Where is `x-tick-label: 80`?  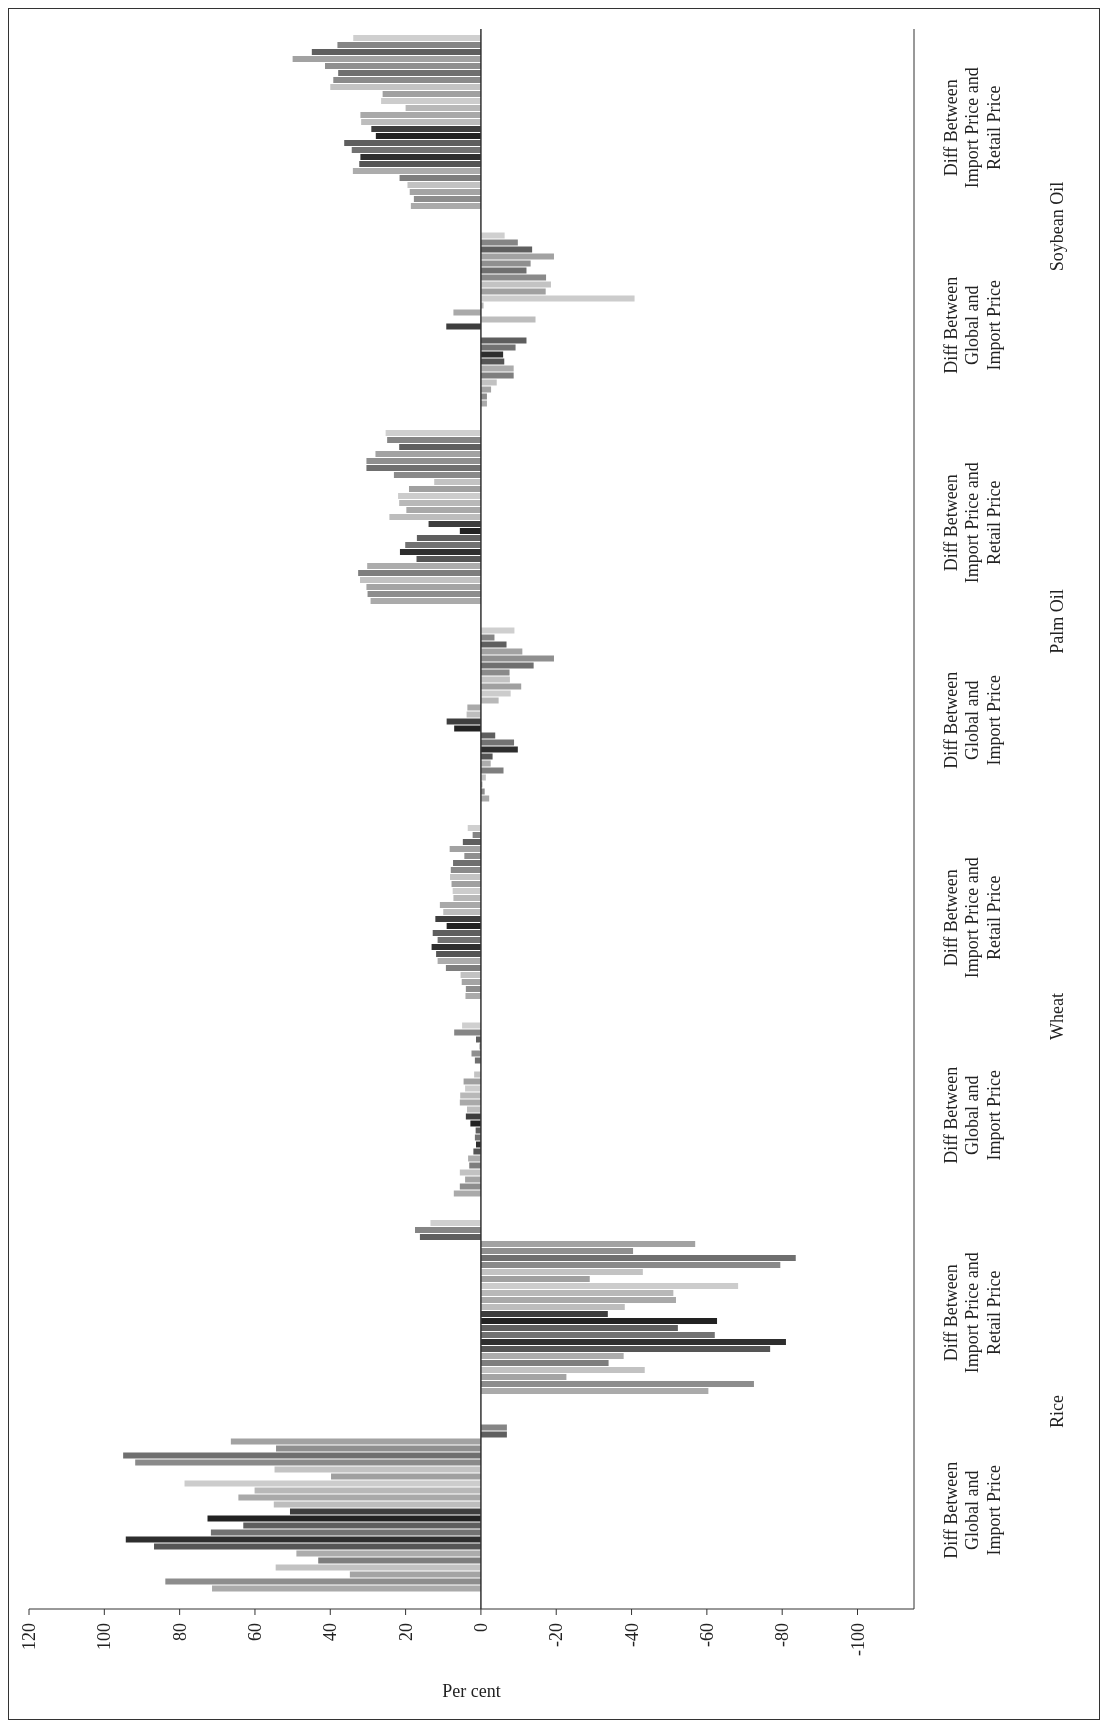 x-tick-label: 80 is located at coordinates (179, 1632).